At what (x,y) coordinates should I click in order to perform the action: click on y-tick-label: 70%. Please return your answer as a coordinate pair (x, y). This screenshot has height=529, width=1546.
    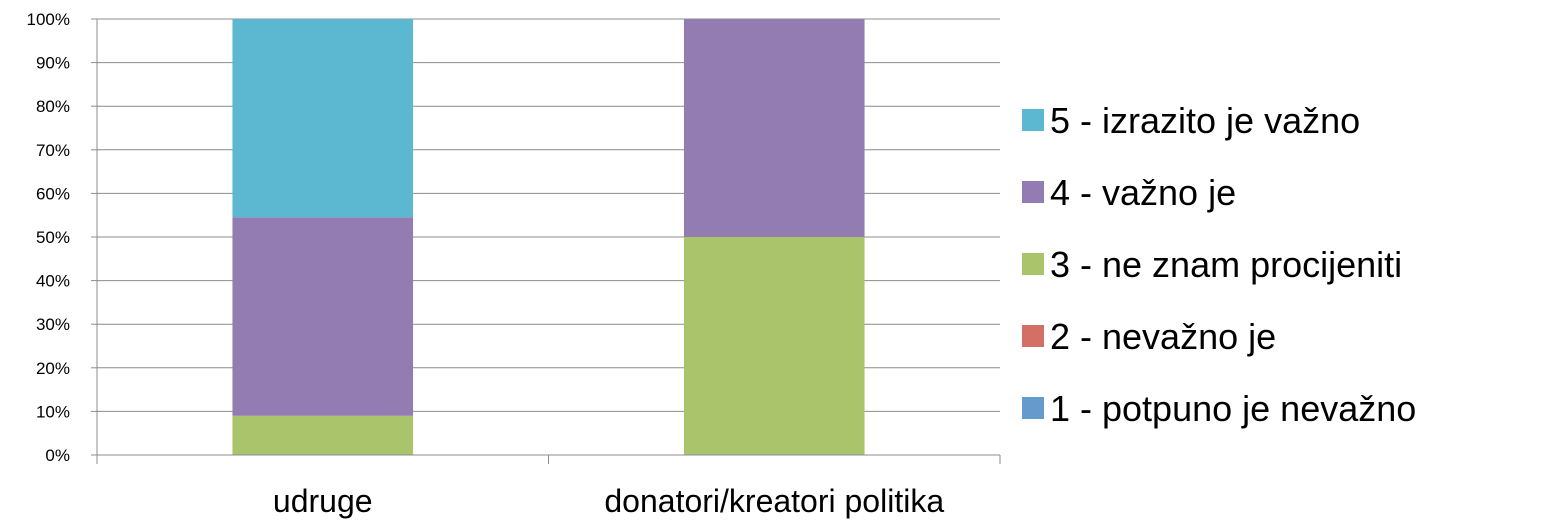
    Looking at the image, I should click on (53, 150).